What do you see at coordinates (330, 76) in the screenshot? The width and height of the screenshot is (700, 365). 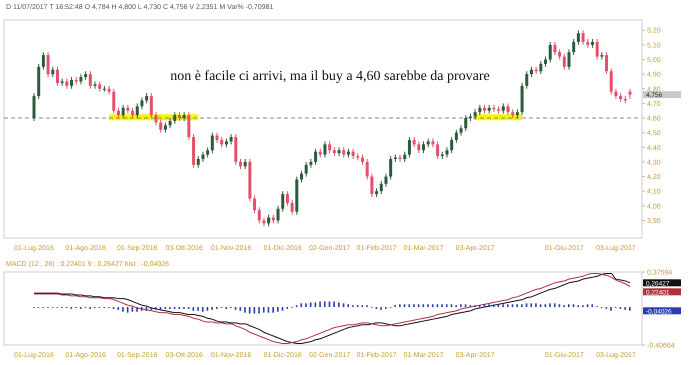 I see `annotation: non è facile ci arrivi, ma il buy a 4,60 sarebbe da provare` at bounding box center [330, 76].